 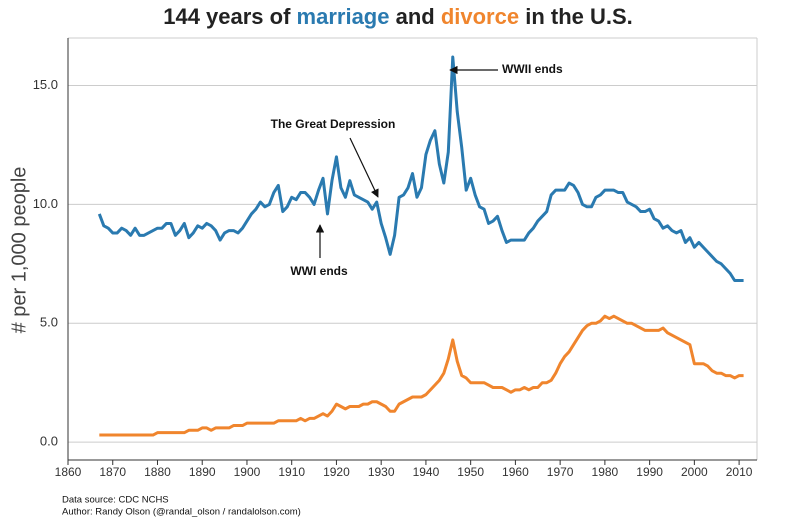 What do you see at coordinates (115, 500) in the screenshot?
I see `source-note: Data source: CDC NCHS` at bounding box center [115, 500].